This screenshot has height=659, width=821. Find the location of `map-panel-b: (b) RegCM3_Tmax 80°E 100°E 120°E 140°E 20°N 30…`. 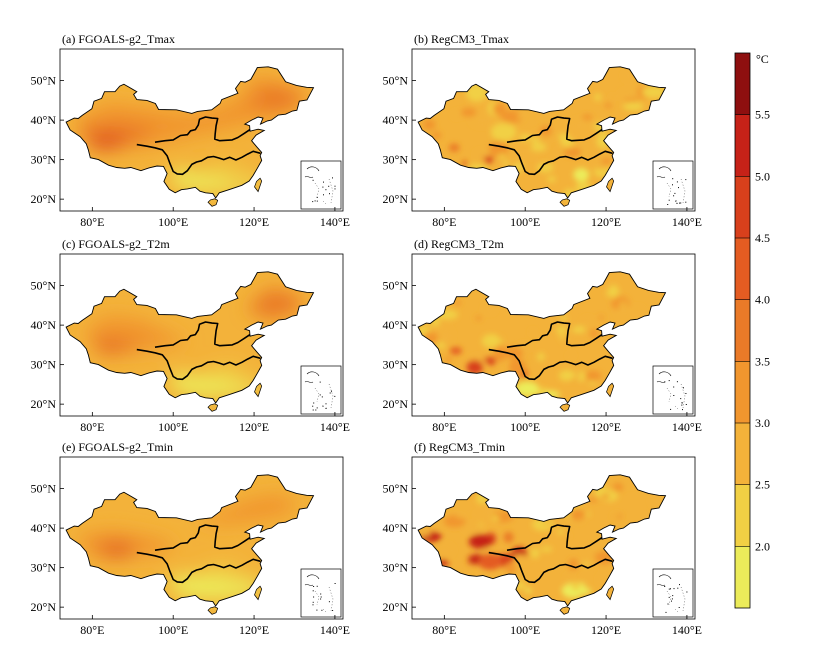

map-panel-b: (b) RegCM3_Tmax 80°E 100°E 120°E 140°E 20°N 30… is located at coordinates (542, 130).